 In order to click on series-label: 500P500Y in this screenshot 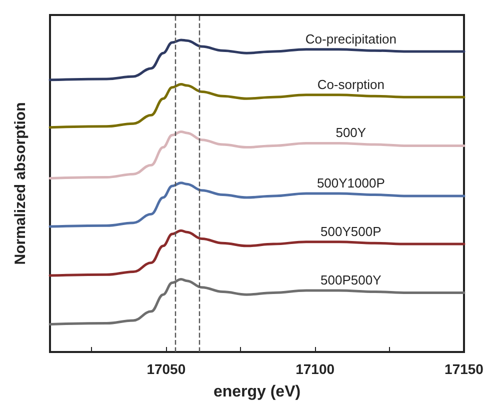, I will do `click(351, 280)`.